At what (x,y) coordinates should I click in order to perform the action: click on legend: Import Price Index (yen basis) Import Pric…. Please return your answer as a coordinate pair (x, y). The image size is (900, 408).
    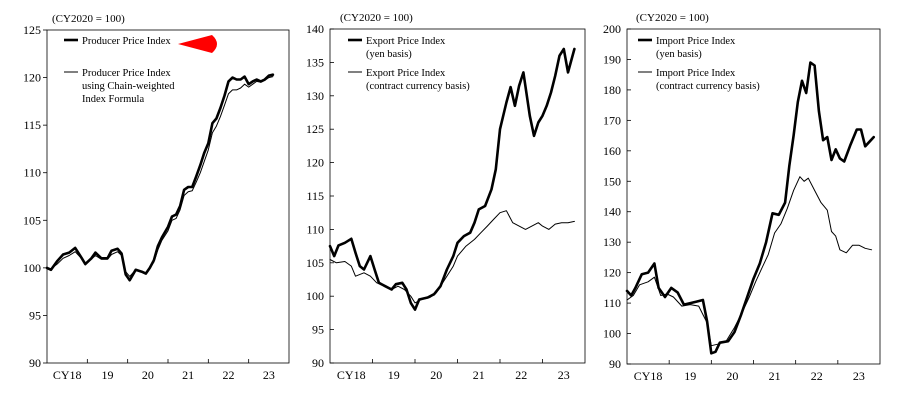
    Looking at the image, I should click on (699, 64).